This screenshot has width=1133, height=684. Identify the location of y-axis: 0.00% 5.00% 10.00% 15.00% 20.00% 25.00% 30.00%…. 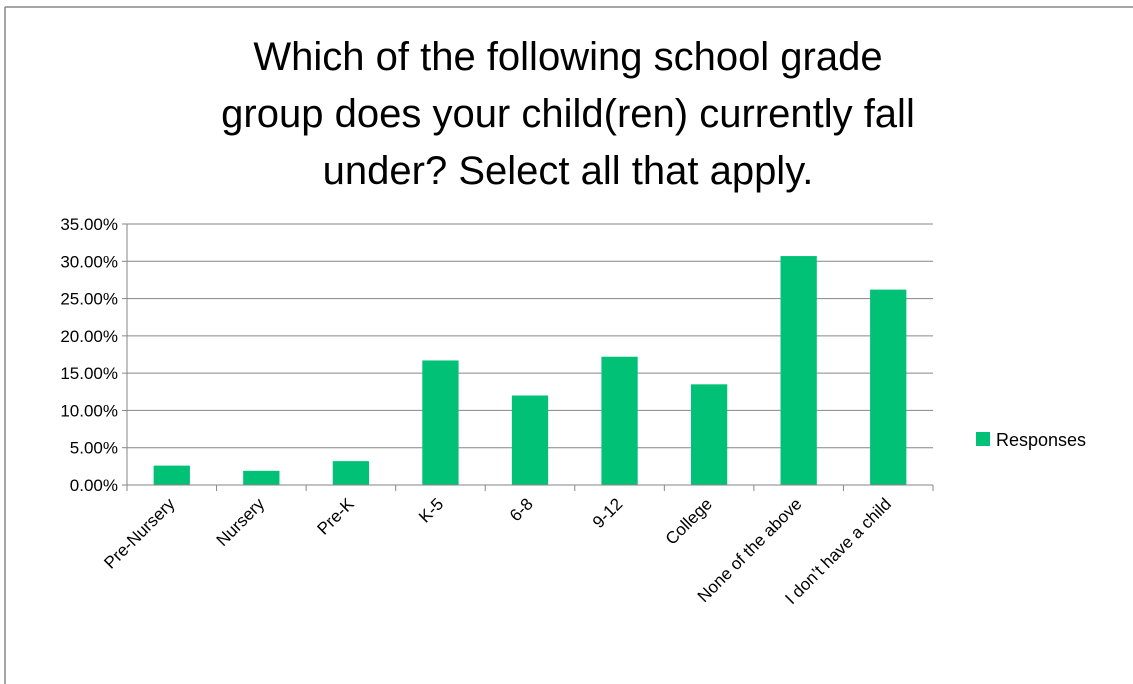
(93, 355).